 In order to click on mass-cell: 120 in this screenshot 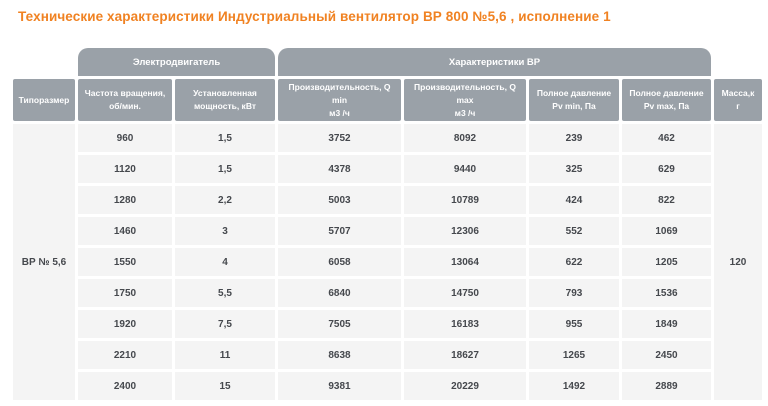, I will do `click(738, 262)`.